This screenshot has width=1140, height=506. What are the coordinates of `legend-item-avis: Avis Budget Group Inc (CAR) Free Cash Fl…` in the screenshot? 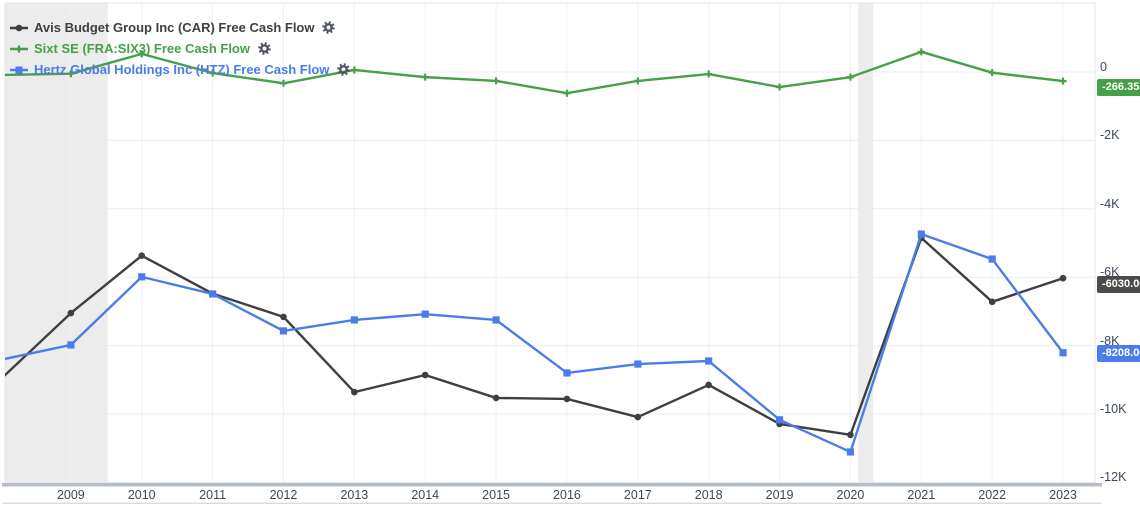 It's located at (180, 27).